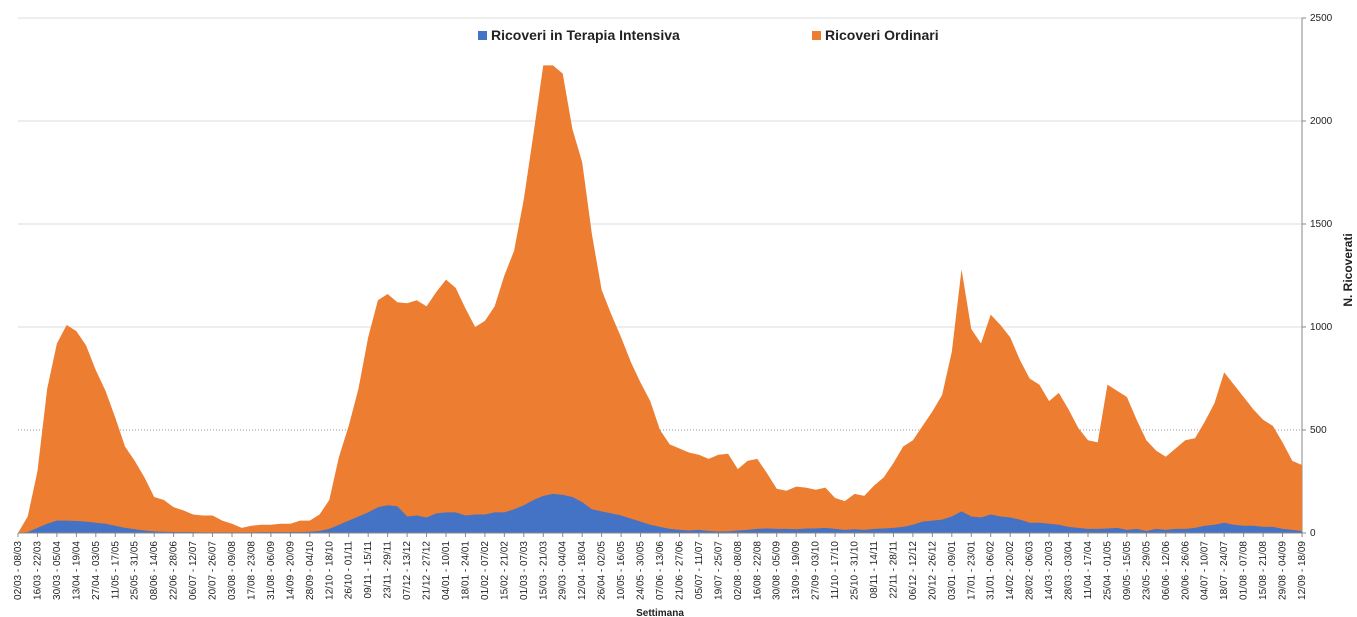 The width and height of the screenshot is (1357, 617). I want to click on x-tick-label: 20/07 - 26/07, so click(213, 570).